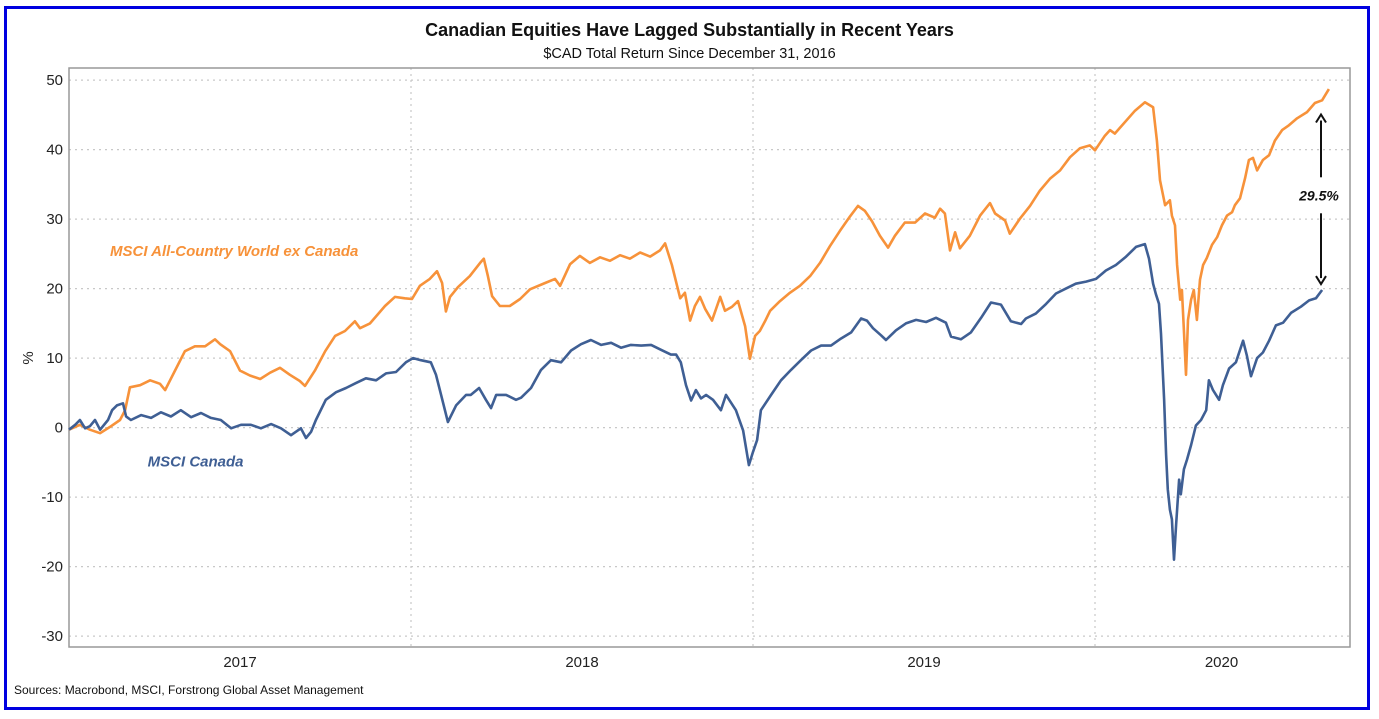 The image size is (1379, 719). I want to click on gap-annotation: 29.5%, so click(1318, 199).